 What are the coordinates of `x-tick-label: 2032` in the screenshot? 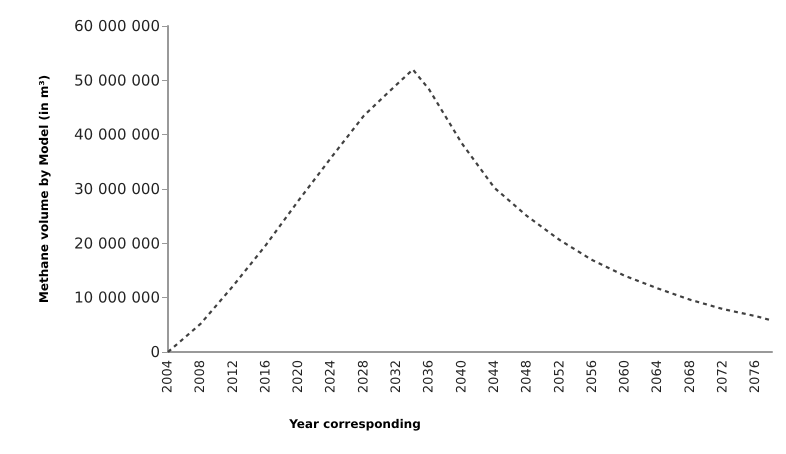 It's located at (396, 377).